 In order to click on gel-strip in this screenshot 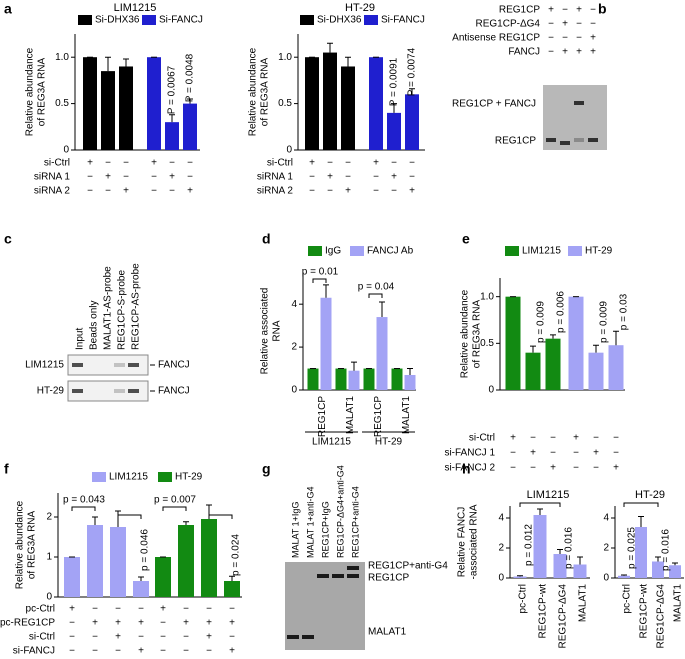, I will do `click(108, 391)`.